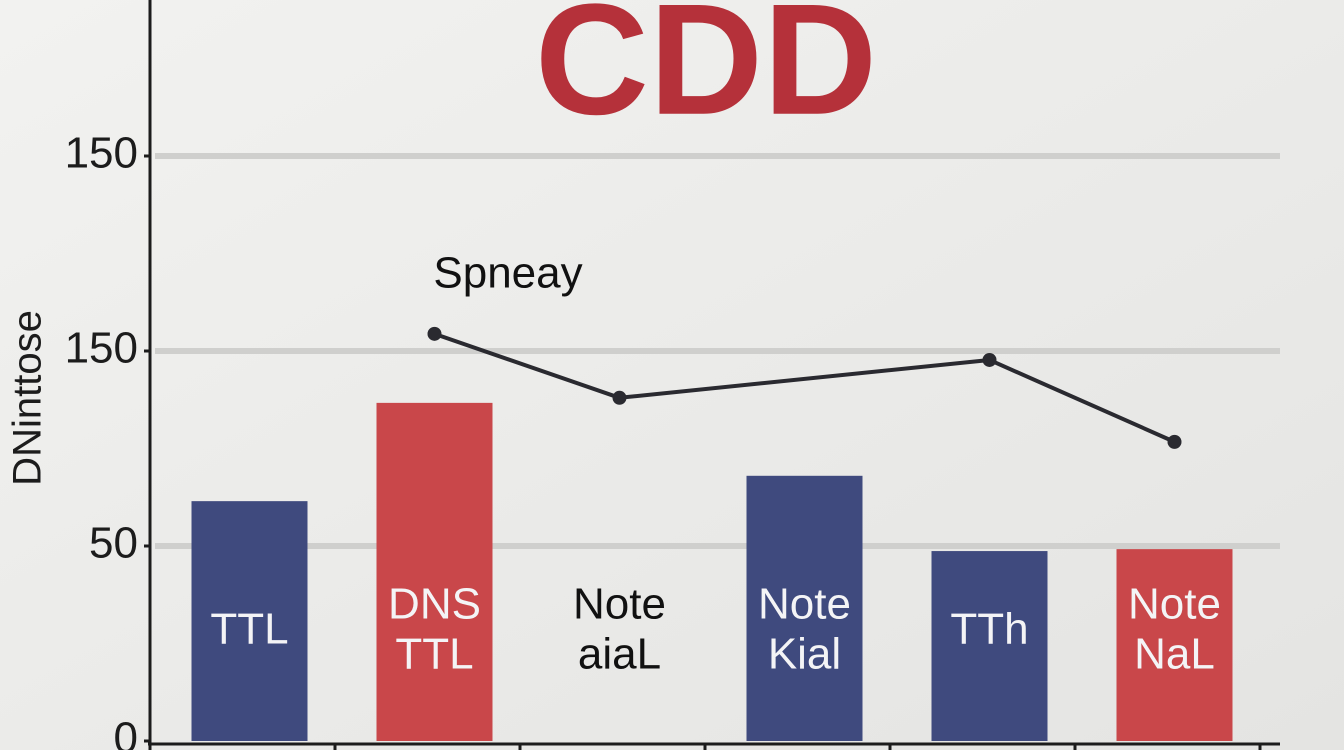 The height and width of the screenshot is (750, 1344). I want to click on category-label: Kial, so click(804, 654).